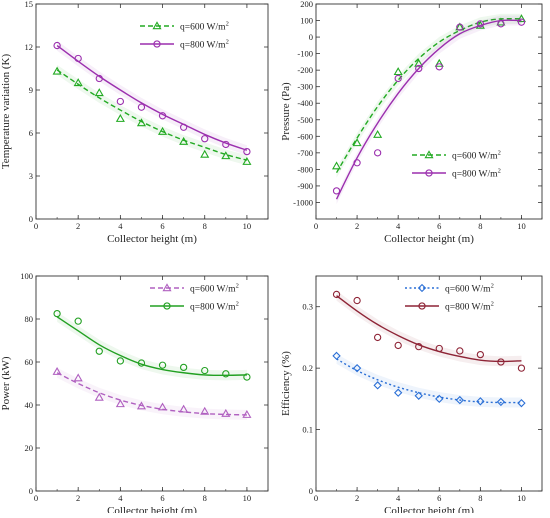  What do you see at coordinates (157, 44) in the screenshot?
I see `legend-marker-circle` at bounding box center [157, 44].